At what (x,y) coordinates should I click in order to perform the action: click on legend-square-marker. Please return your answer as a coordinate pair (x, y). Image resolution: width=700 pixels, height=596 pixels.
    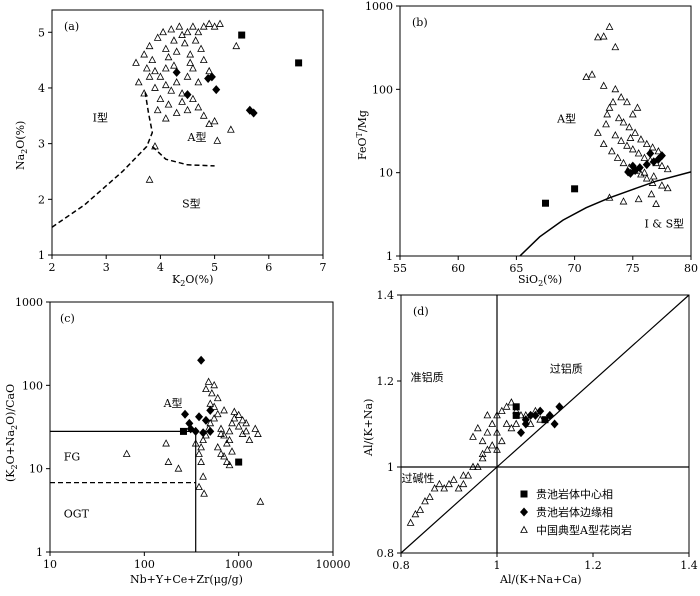
    Looking at the image, I should click on (524, 494).